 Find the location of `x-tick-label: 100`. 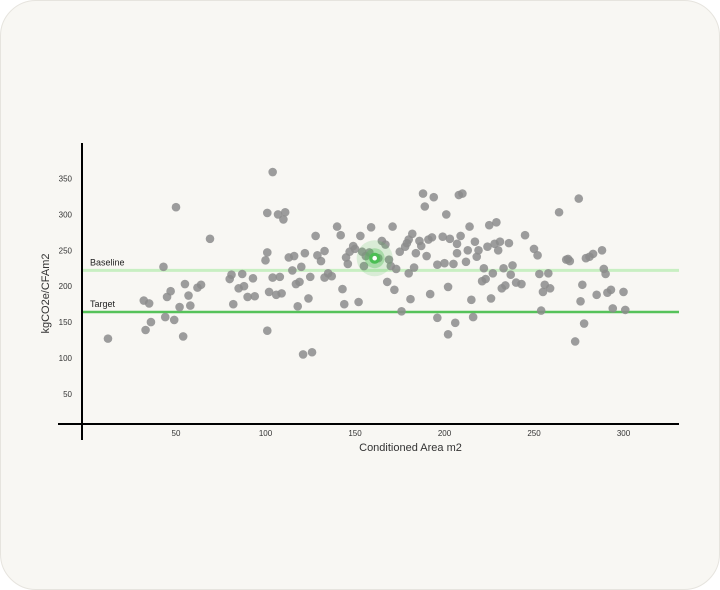

x-tick-label: 100 is located at coordinates (266, 433).